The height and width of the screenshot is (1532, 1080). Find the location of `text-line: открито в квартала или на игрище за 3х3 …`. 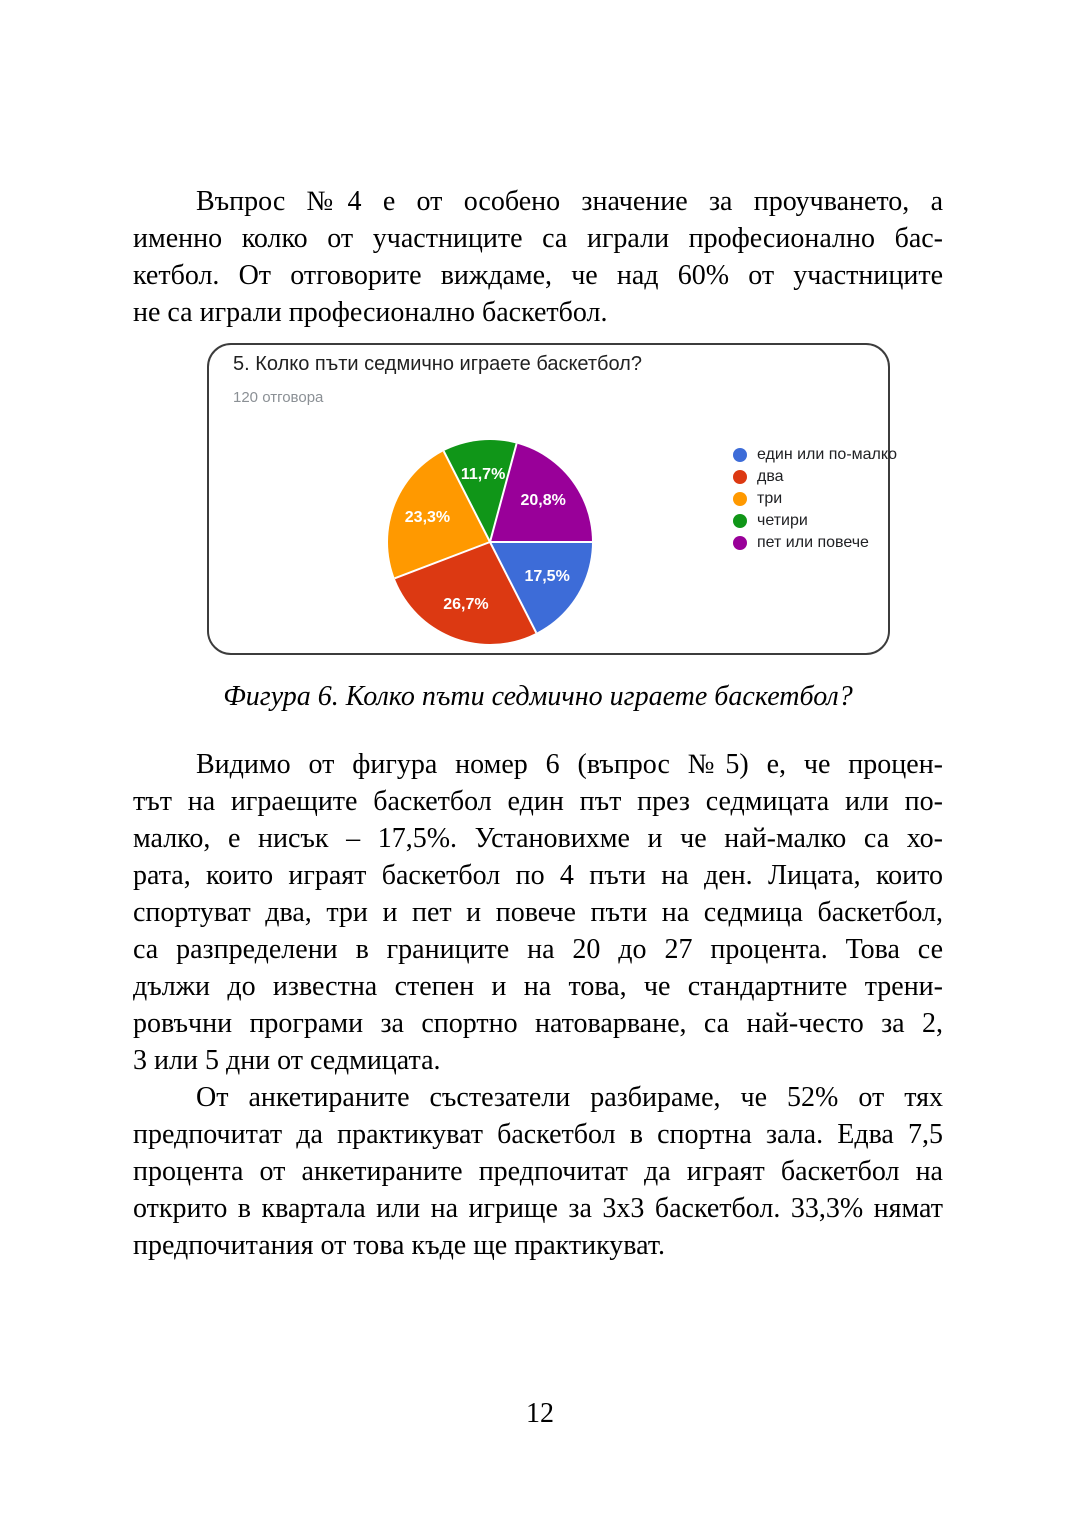

text-line: открито в квартала или на игрище за 3х3 … is located at coordinates (538, 1208).